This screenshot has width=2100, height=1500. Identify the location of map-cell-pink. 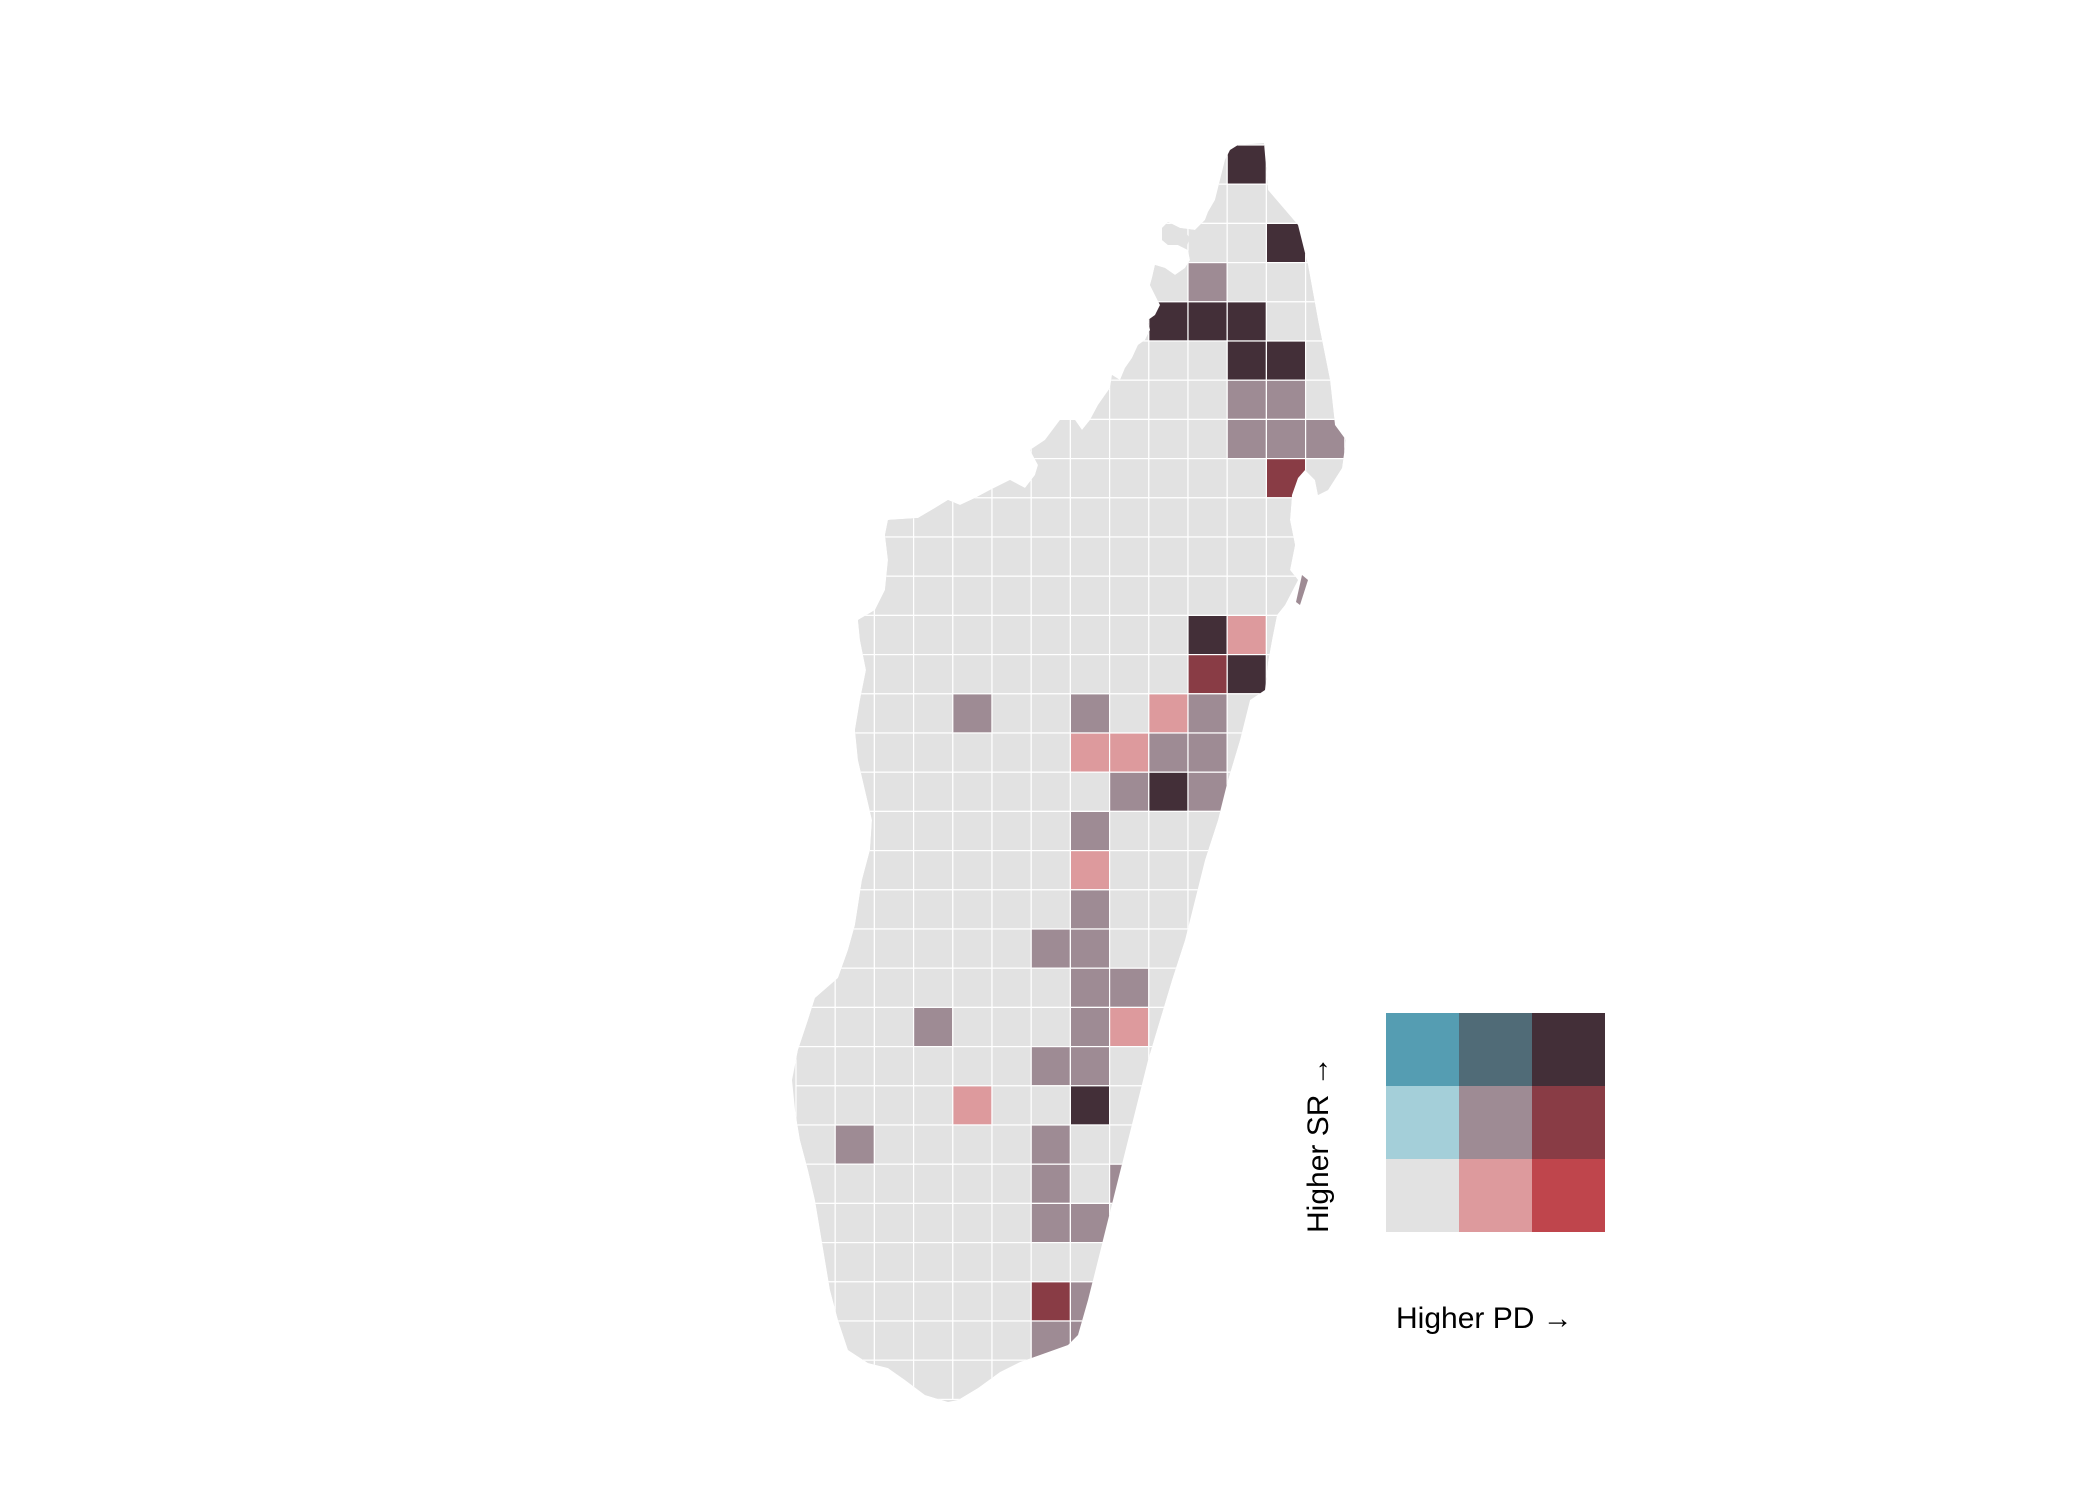
(972, 1105).